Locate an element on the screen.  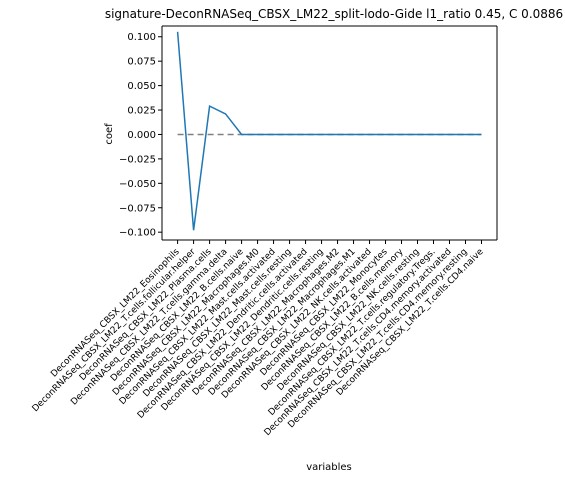
y-tick-label: −0.025 is located at coordinates (137, 159).